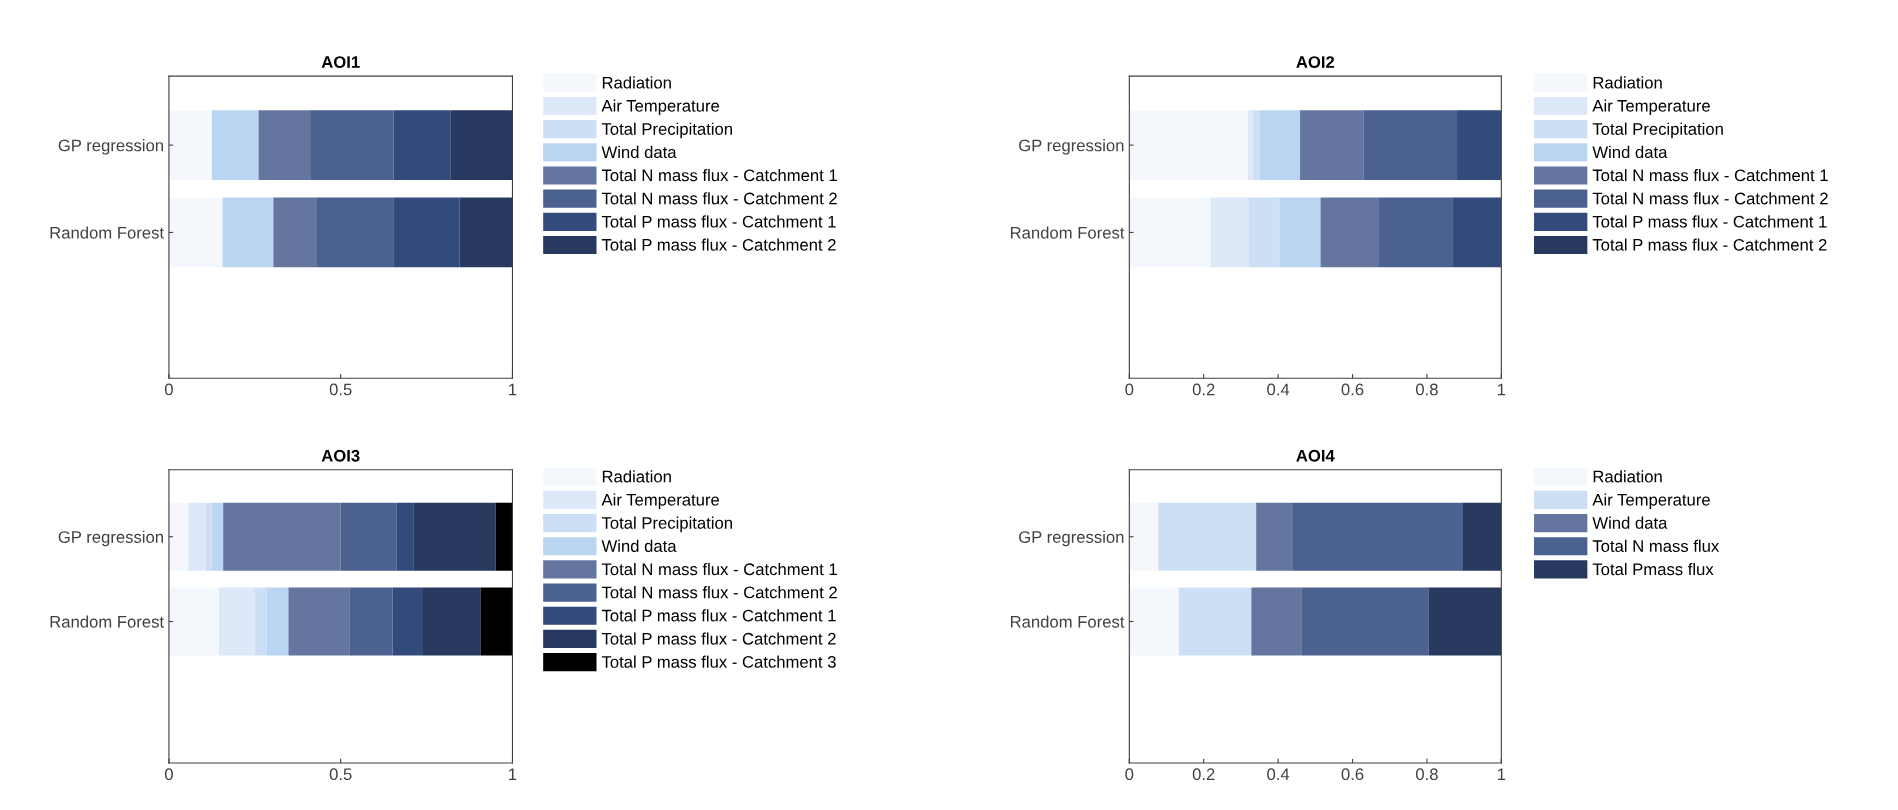 The image size is (1898, 810). What do you see at coordinates (1653, 569) in the screenshot?
I see `legend-label: Total Pmass flux` at bounding box center [1653, 569].